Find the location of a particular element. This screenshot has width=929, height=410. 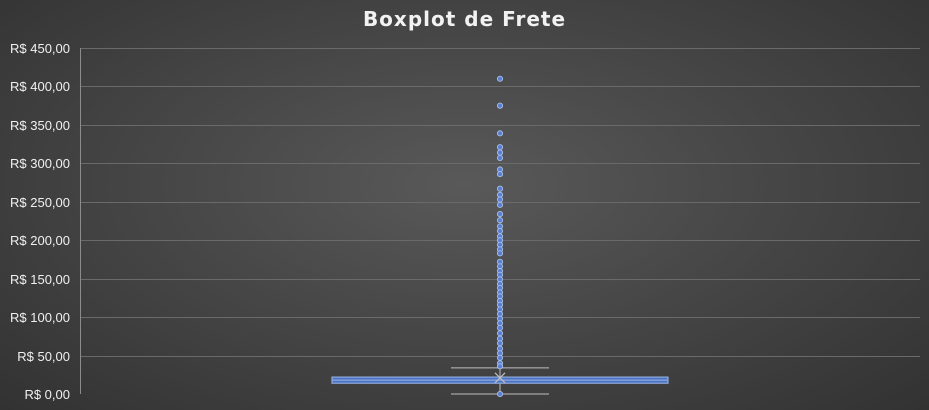

outlier-points is located at coordinates (500, 236).